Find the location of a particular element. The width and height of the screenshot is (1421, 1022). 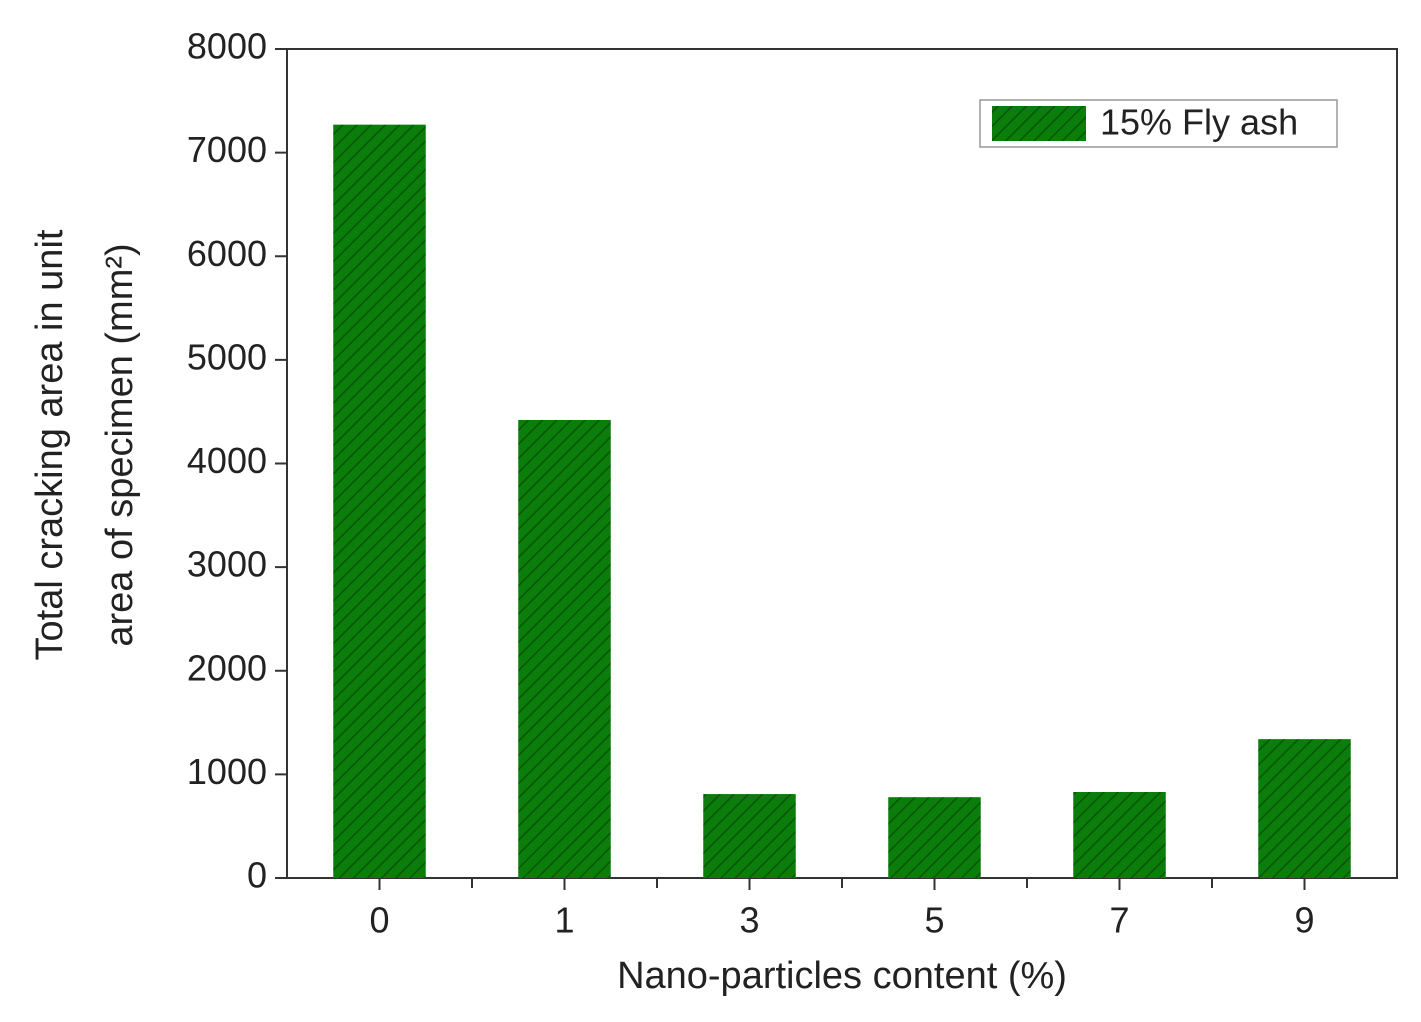

x-tick-label: 0 is located at coordinates (379, 920).